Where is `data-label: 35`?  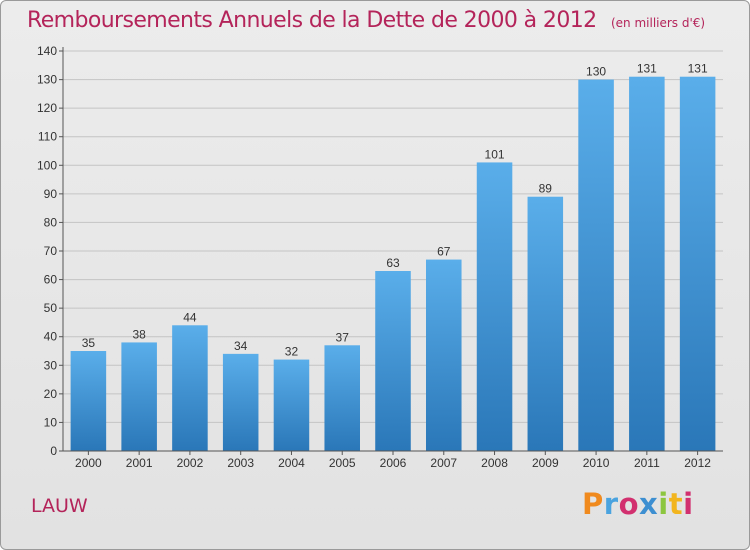 data-label: 35 is located at coordinates (89, 343).